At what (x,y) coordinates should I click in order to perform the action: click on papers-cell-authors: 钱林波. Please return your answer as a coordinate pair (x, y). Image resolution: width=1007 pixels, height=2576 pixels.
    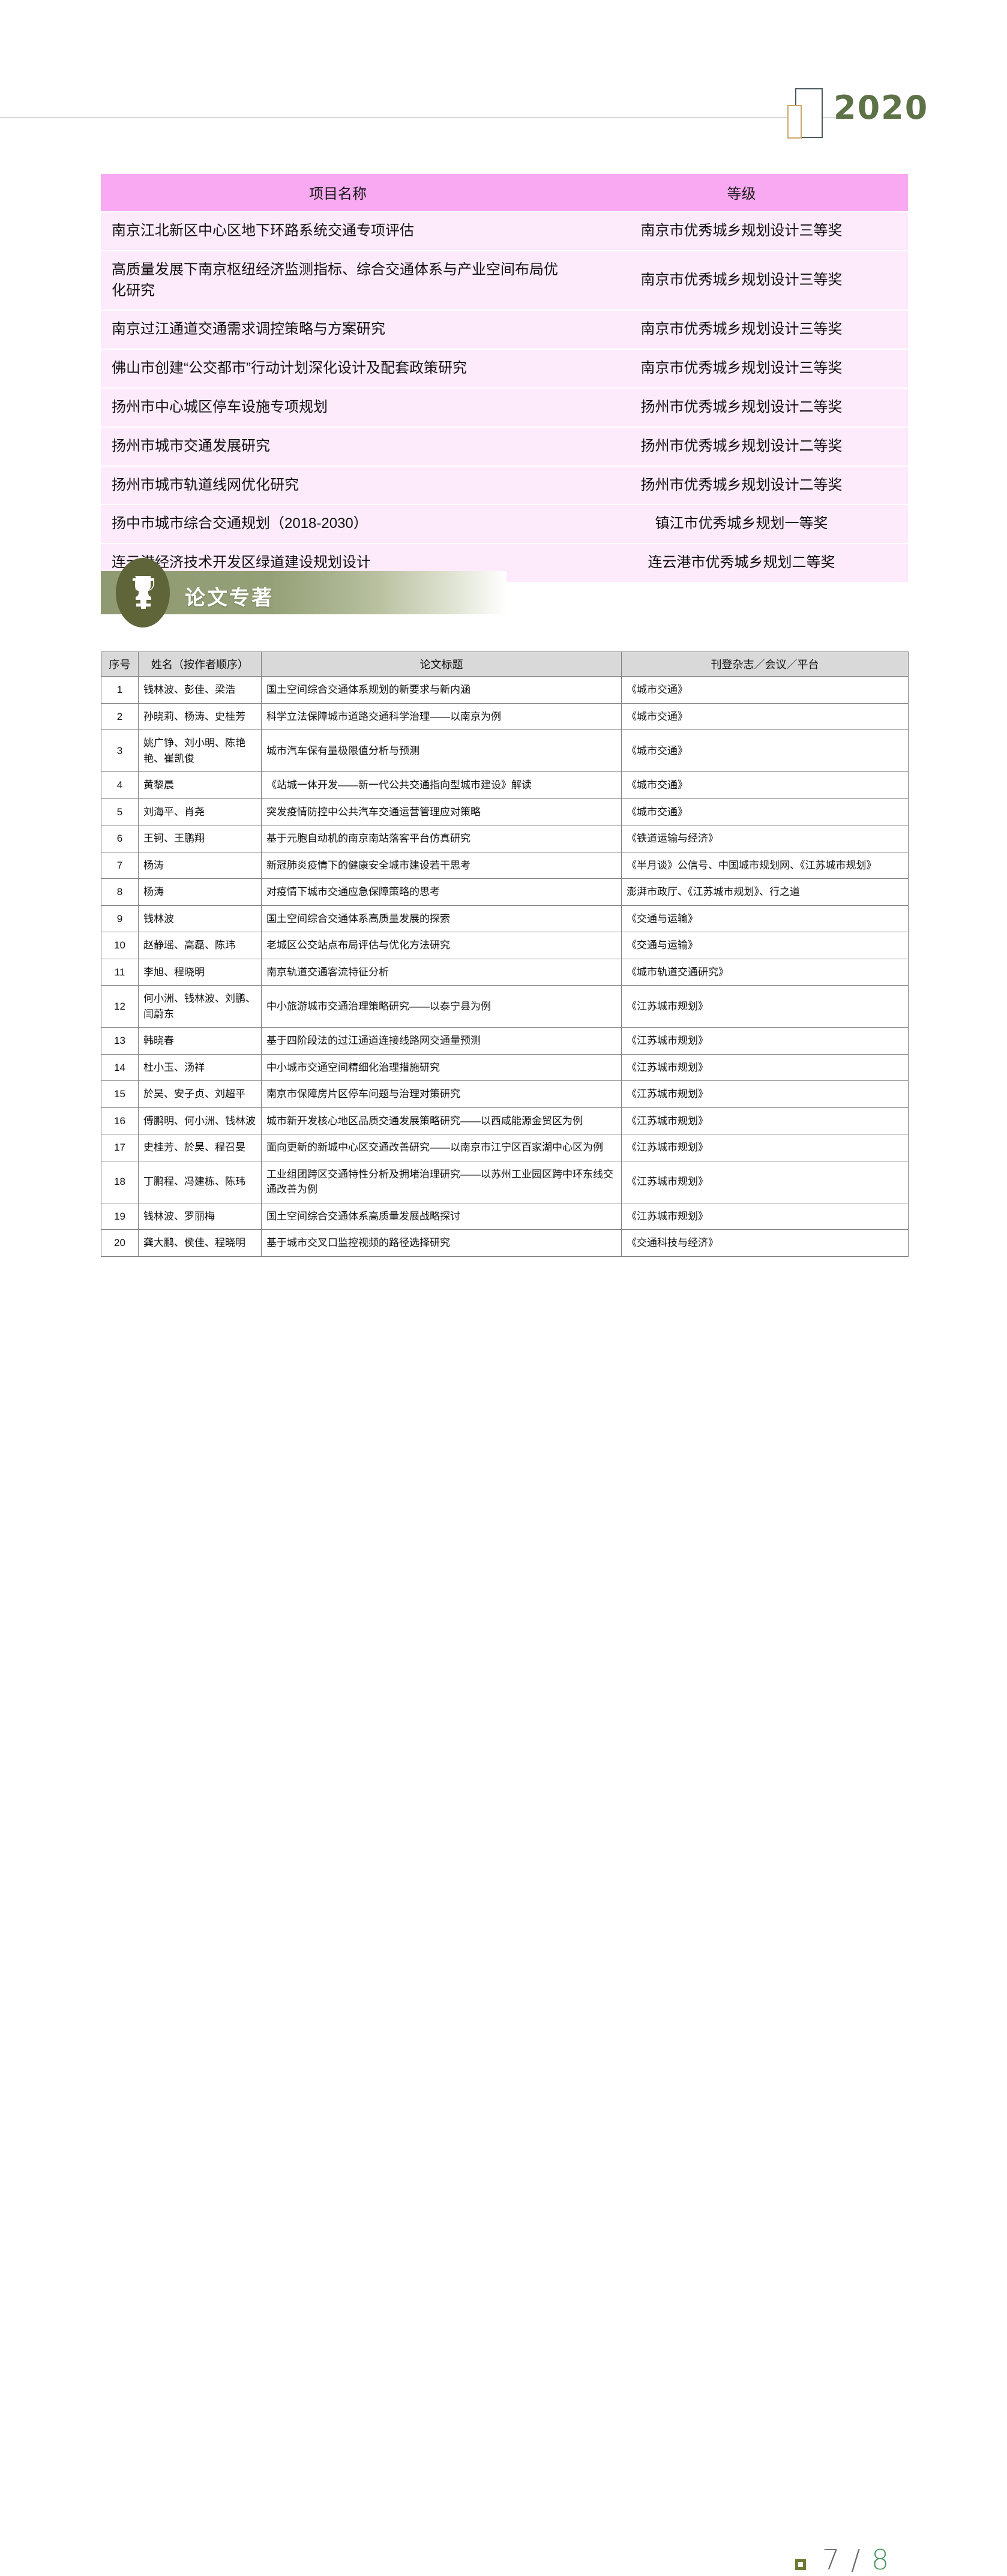
    Looking at the image, I should click on (200, 918).